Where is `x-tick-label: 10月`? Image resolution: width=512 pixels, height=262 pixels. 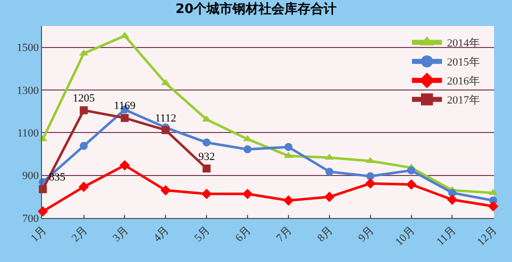 x-tick-label: 10月 is located at coordinates (405, 236).